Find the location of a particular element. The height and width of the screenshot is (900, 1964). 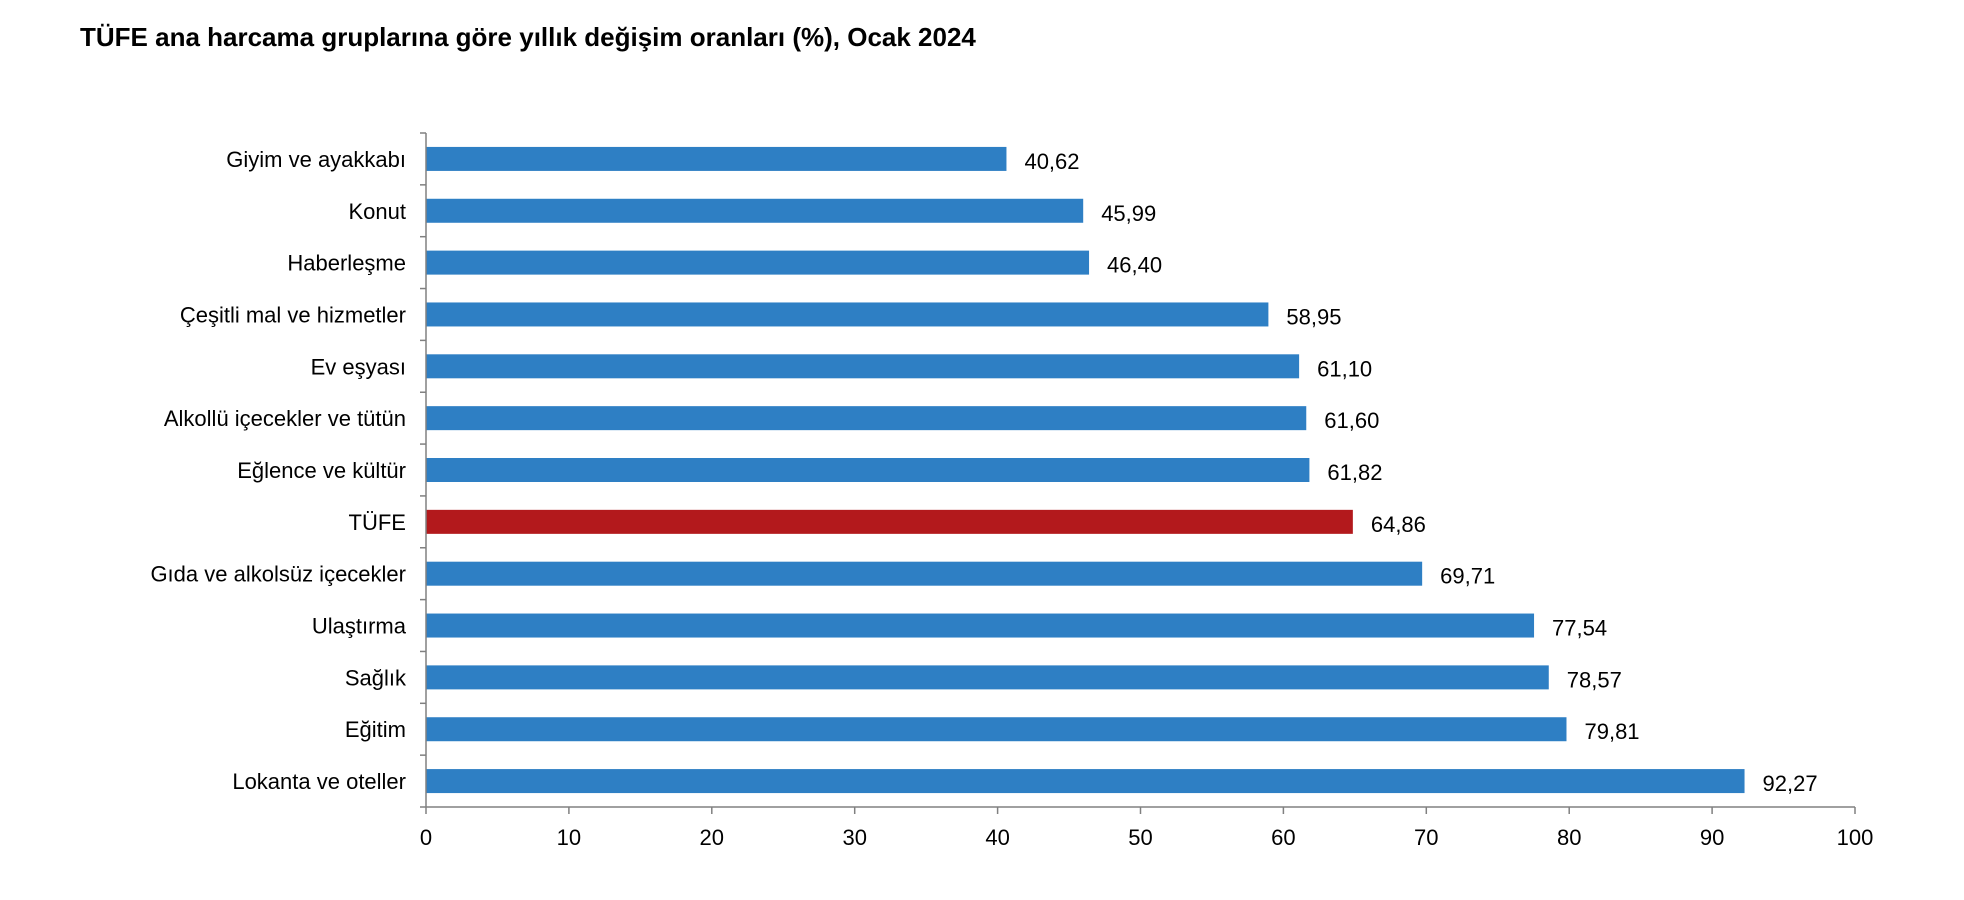

category-label: Eğitim is located at coordinates (375, 729).